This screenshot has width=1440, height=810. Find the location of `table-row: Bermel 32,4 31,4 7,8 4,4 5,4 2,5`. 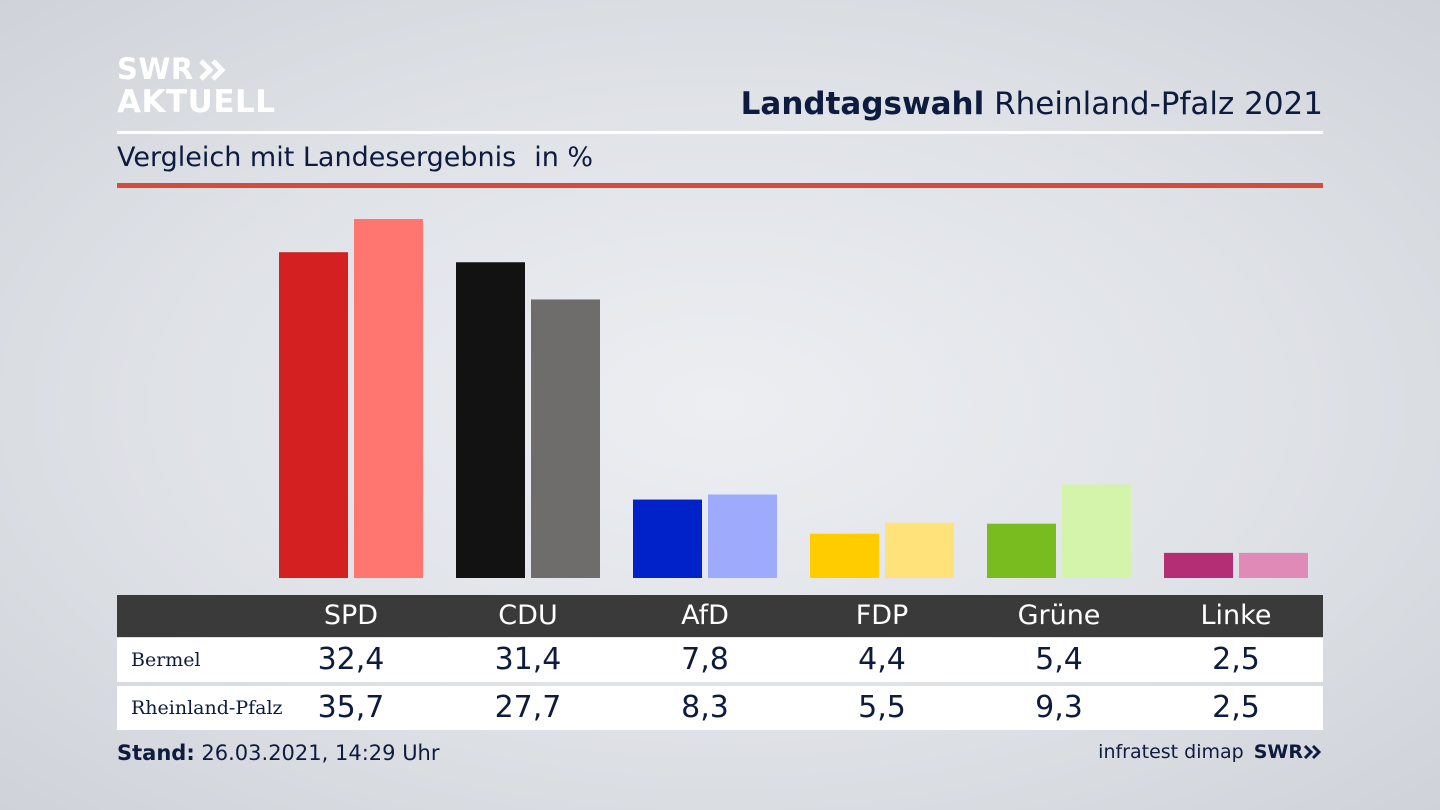

table-row: Bermel 32,4 31,4 7,8 4,4 5,4 2,5 is located at coordinates (720, 660).